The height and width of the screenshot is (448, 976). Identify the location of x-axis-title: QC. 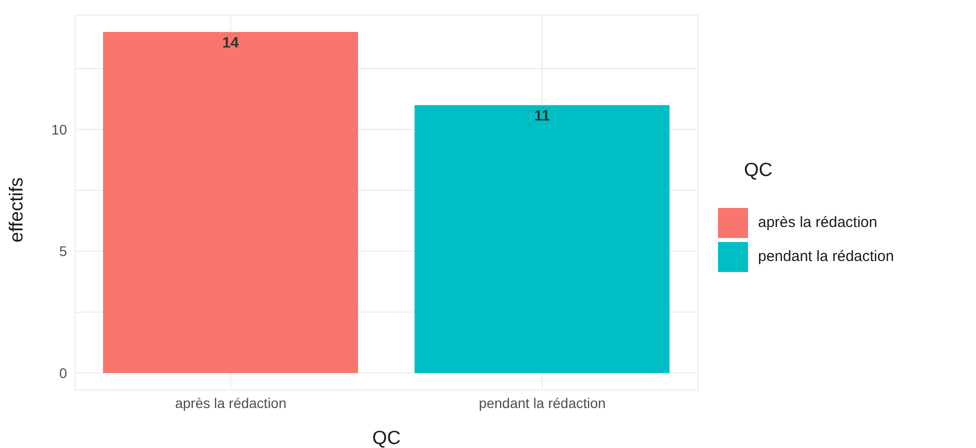
(386, 438).